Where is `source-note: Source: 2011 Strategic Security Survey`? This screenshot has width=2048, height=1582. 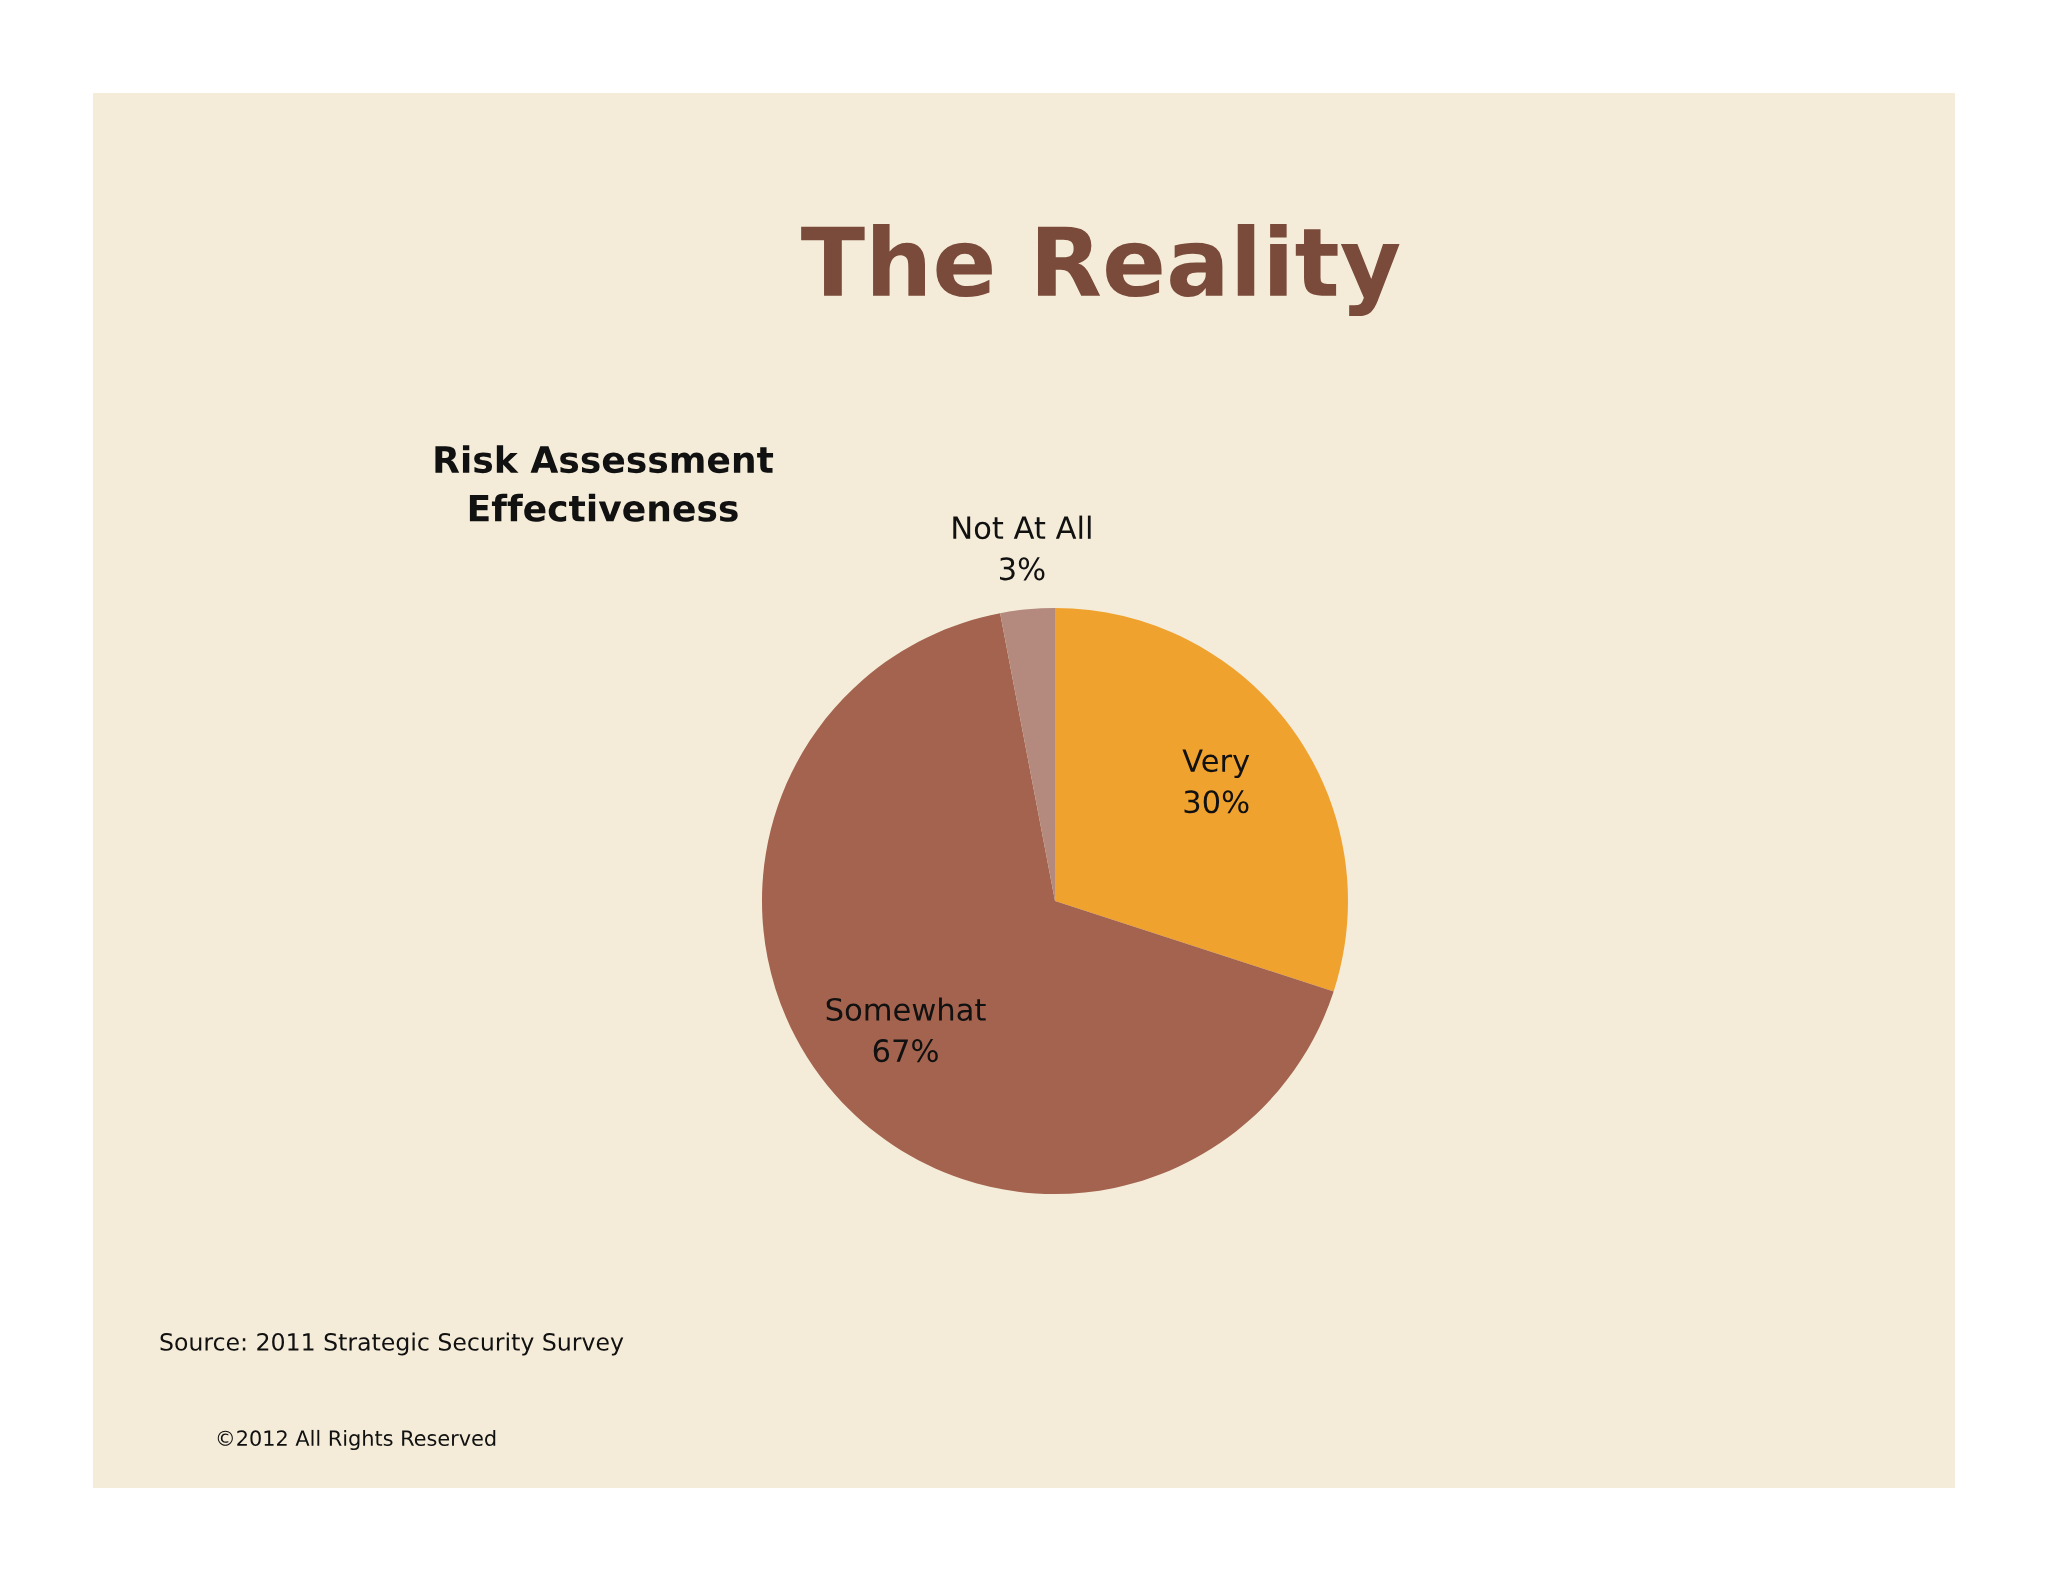
source-note: Source: 2011 Strategic Security Survey is located at coordinates (392, 1344).